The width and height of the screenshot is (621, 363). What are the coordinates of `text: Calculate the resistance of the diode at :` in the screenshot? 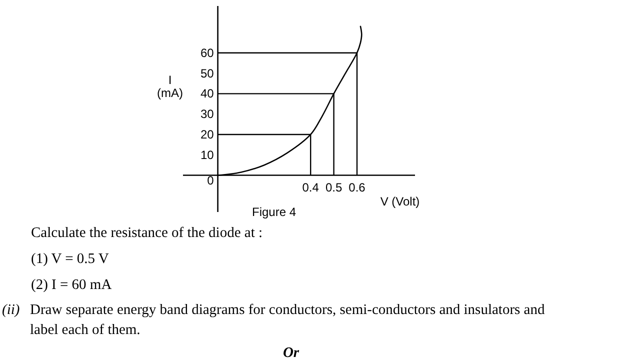 It's located at (147, 233).